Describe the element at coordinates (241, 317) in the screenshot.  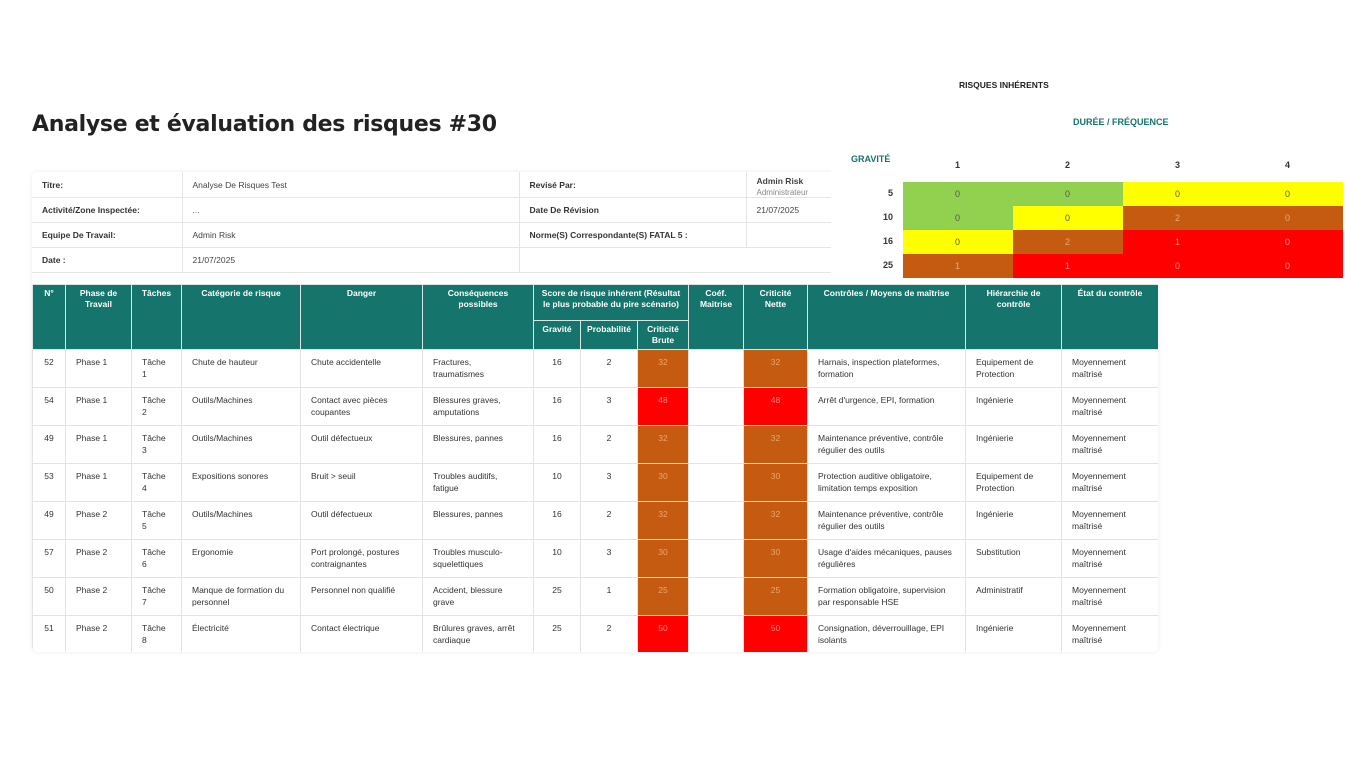
I see `col-header-categorie: Catégorie de risque` at that location.